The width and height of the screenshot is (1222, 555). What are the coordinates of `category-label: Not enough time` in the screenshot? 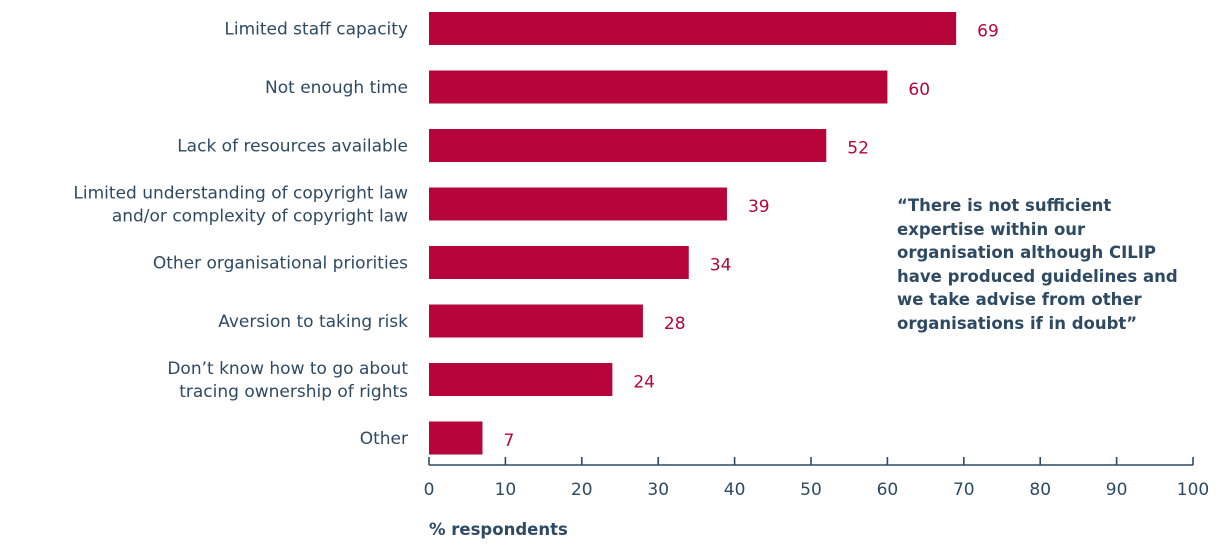 It's located at (336, 88).